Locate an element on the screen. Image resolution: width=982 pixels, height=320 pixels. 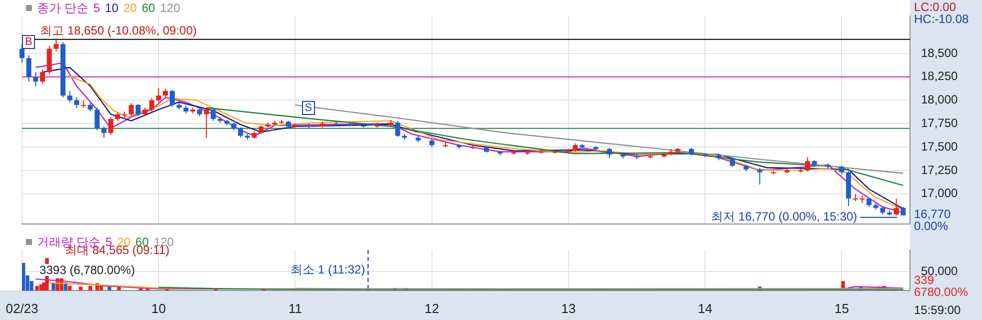
x-tick-label: 11 is located at coordinates (295, 308).